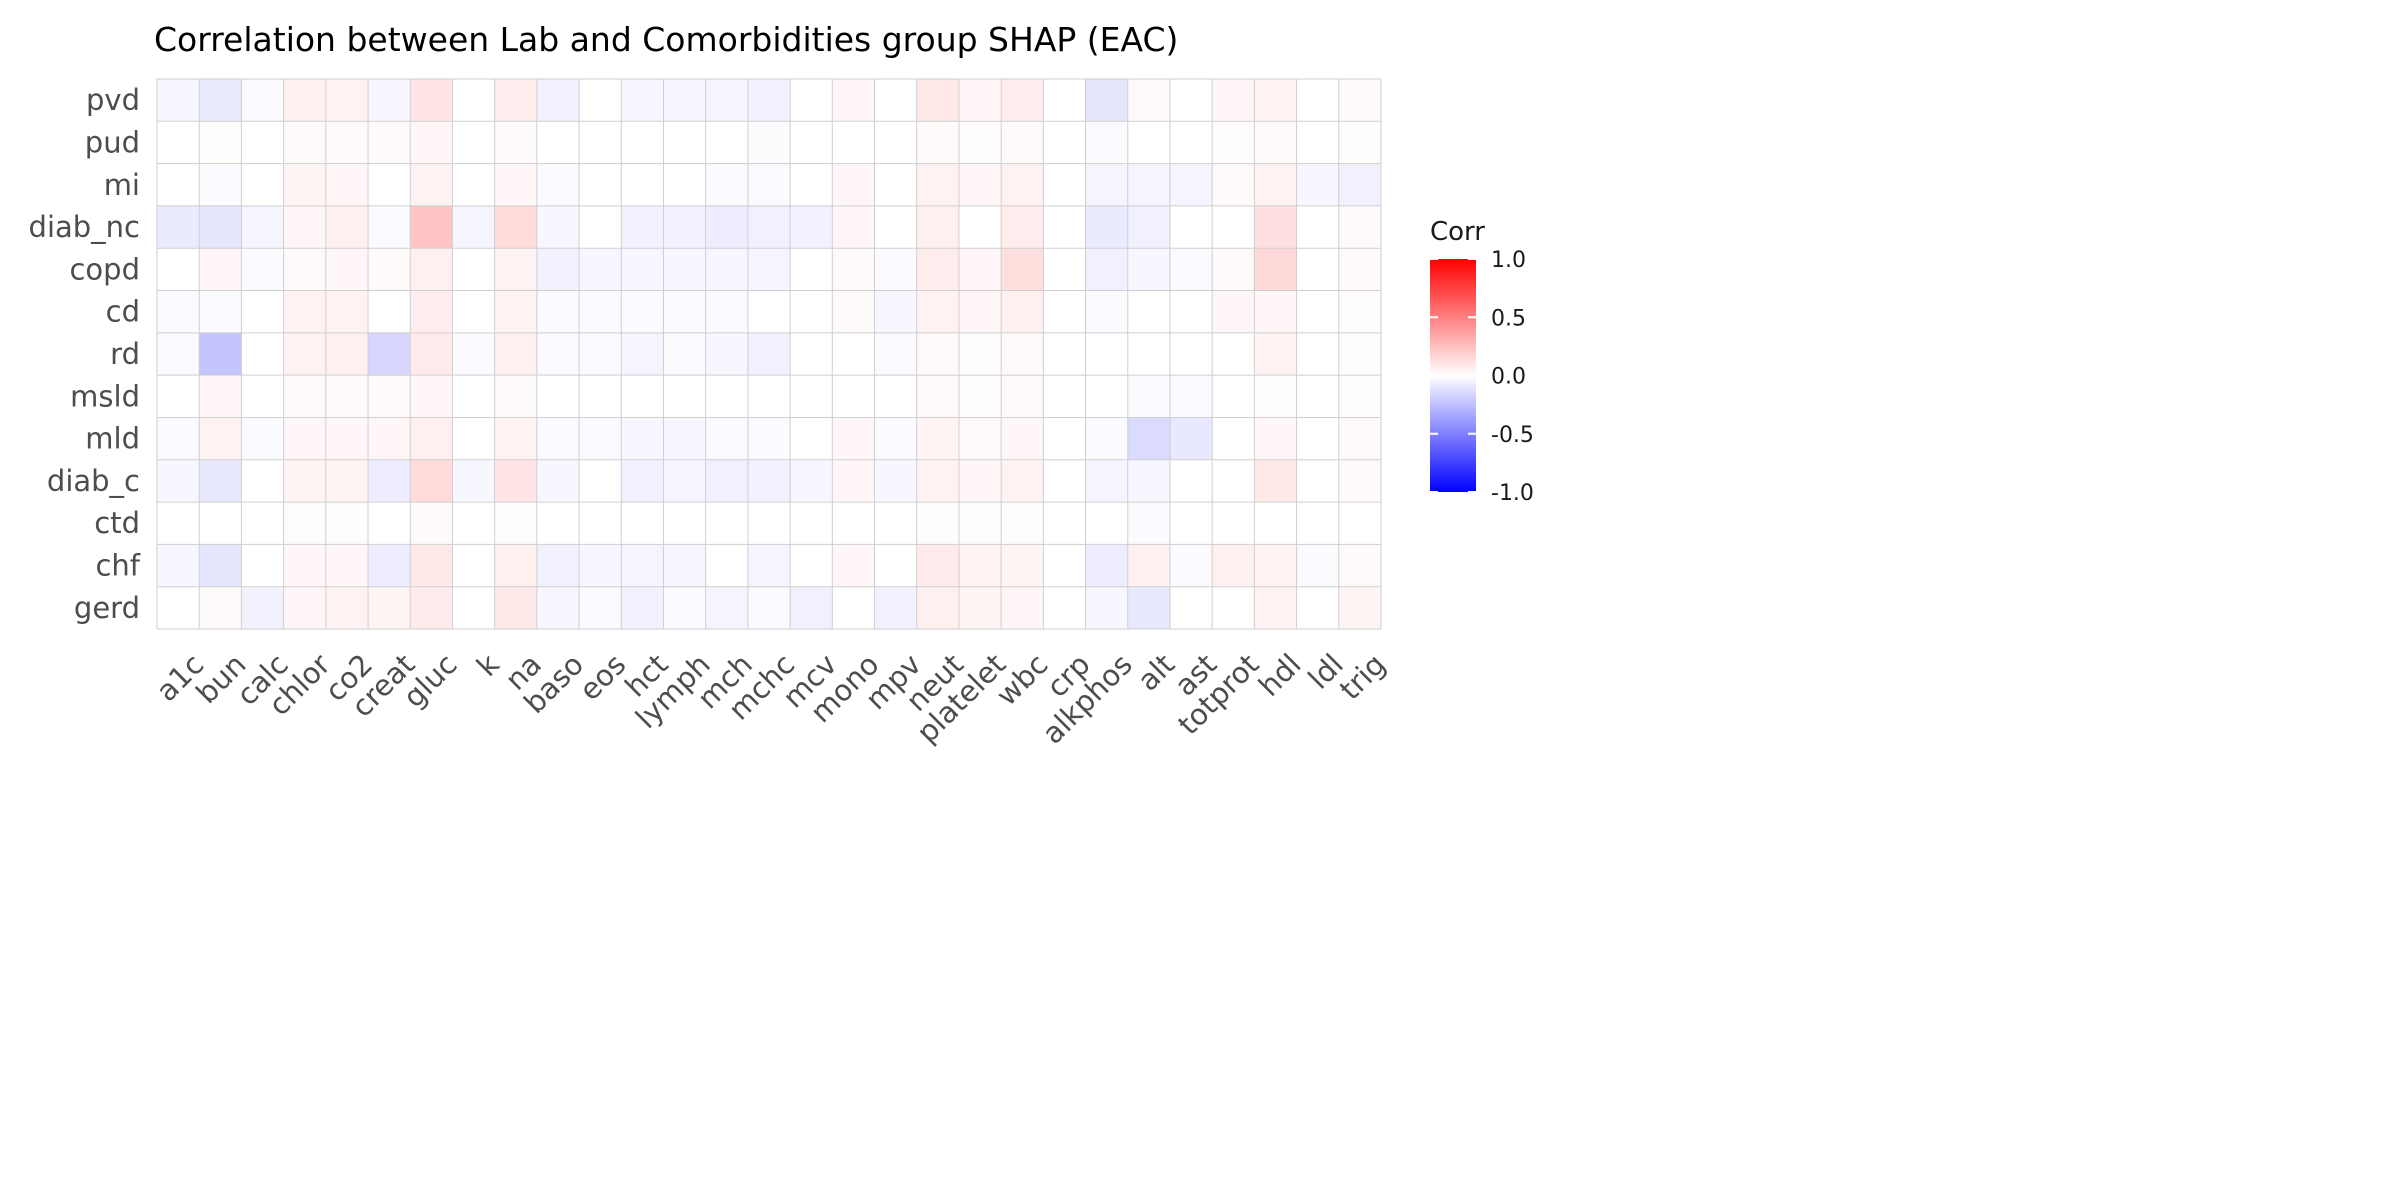  What do you see at coordinates (347, 523) in the screenshot?
I see `heatmap-cell-ctd-co2` at bounding box center [347, 523].